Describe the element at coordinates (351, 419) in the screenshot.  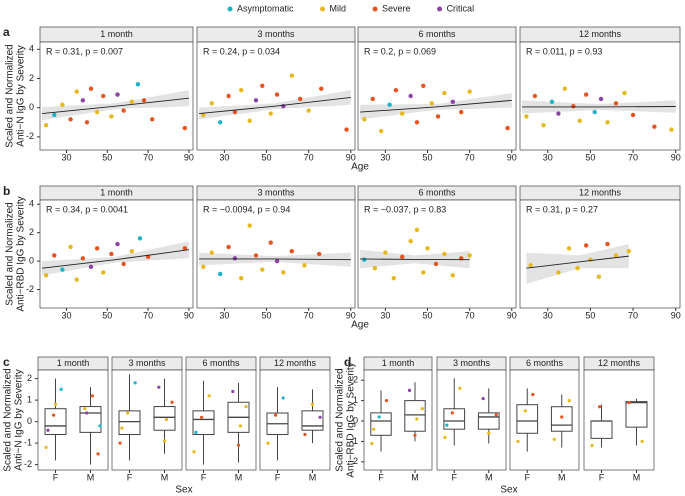
I see `y-axis-label: Anti−RBD IgG by Severity` at that location.